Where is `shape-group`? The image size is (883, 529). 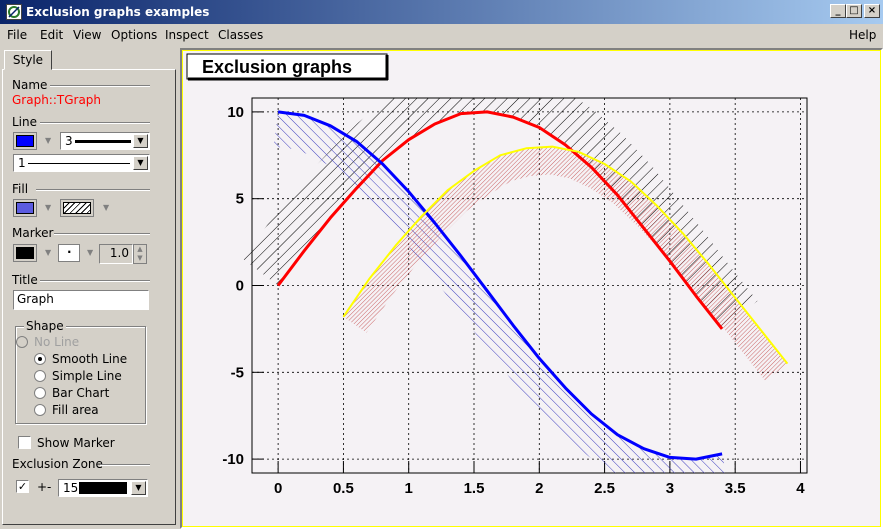
shape-group is located at coordinates (80, 375).